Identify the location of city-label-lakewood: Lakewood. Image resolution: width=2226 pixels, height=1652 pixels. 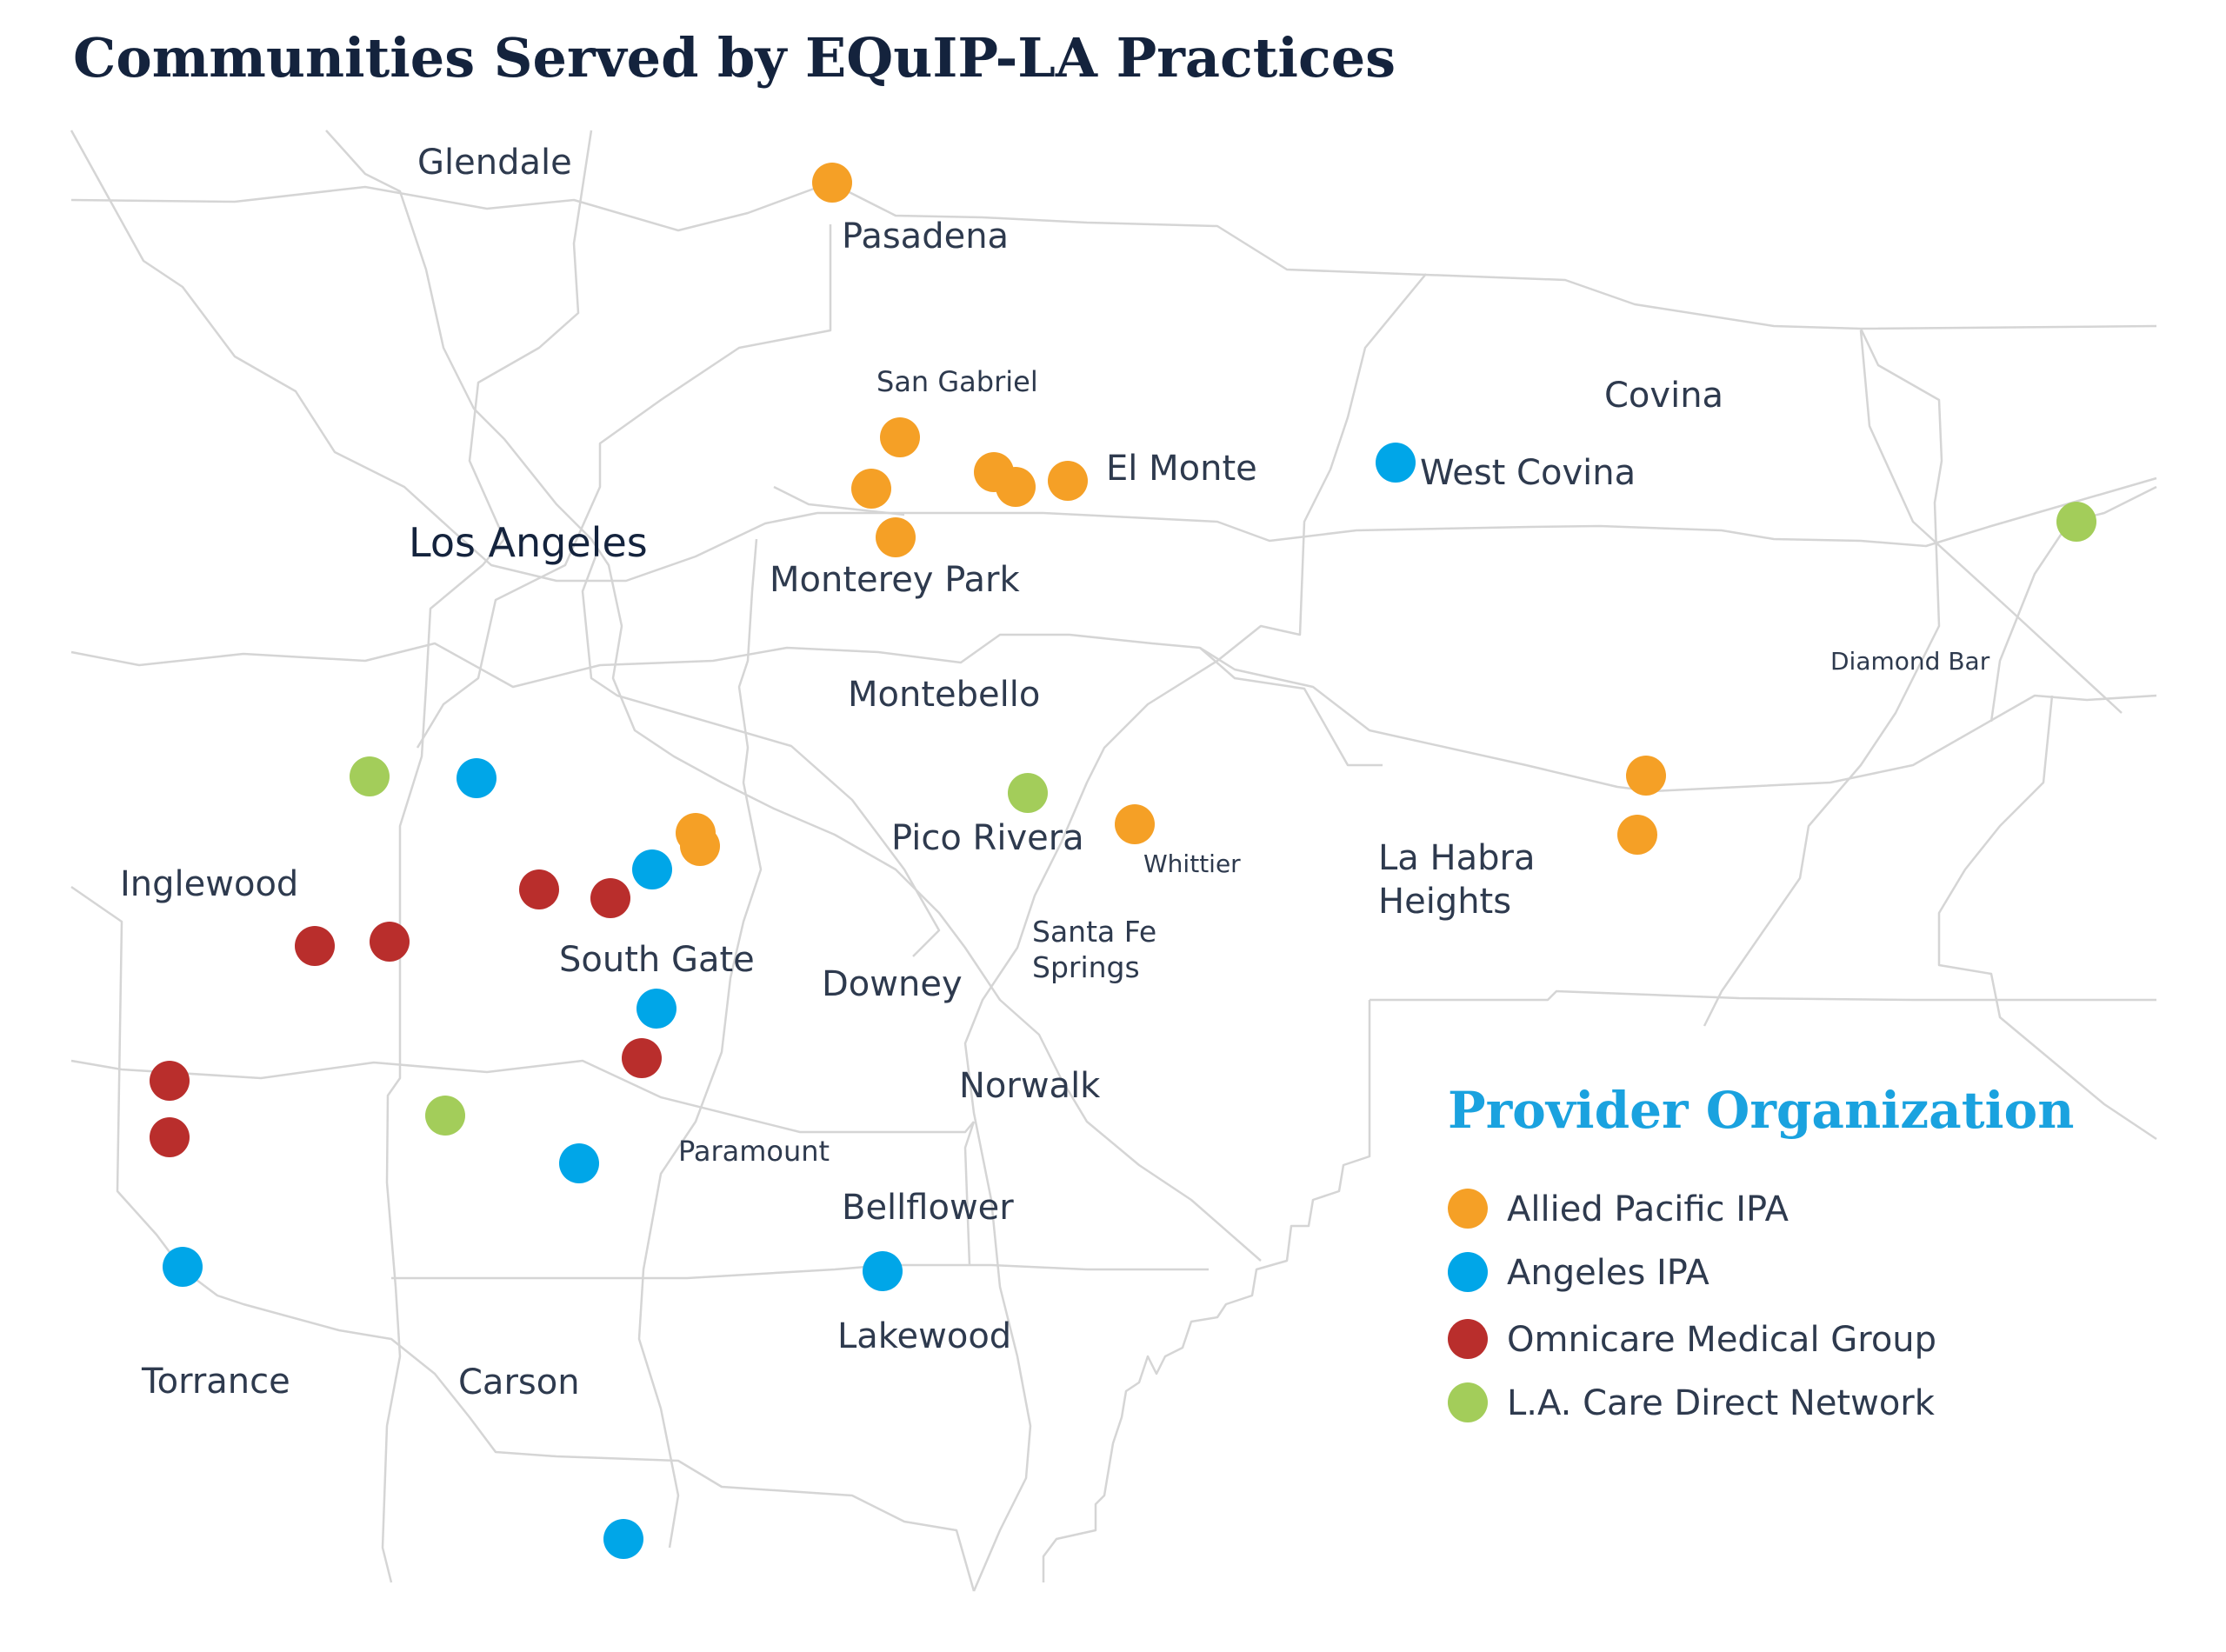
(924, 1336).